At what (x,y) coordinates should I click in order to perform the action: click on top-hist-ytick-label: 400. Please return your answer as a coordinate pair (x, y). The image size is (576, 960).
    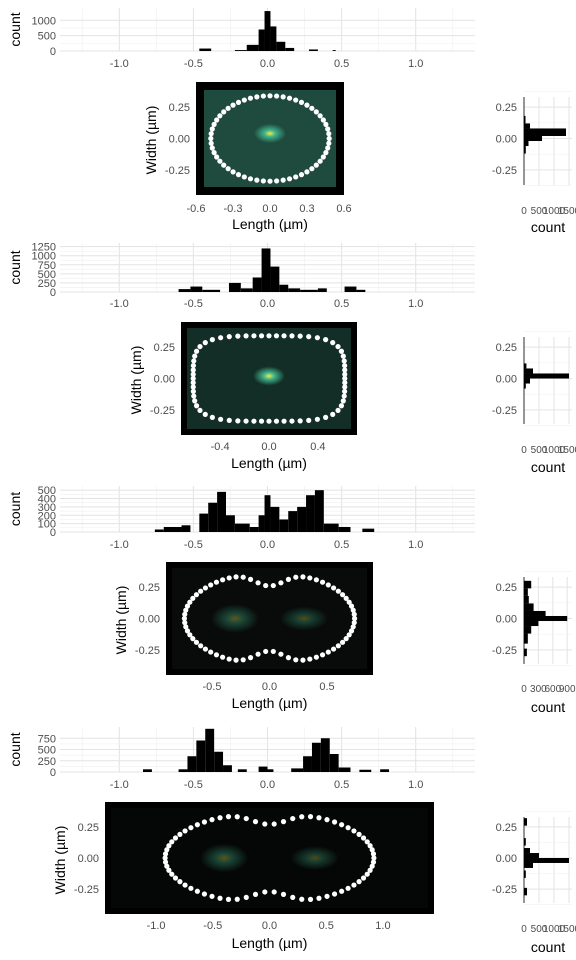
    Looking at the image, I should click on (47, 500).